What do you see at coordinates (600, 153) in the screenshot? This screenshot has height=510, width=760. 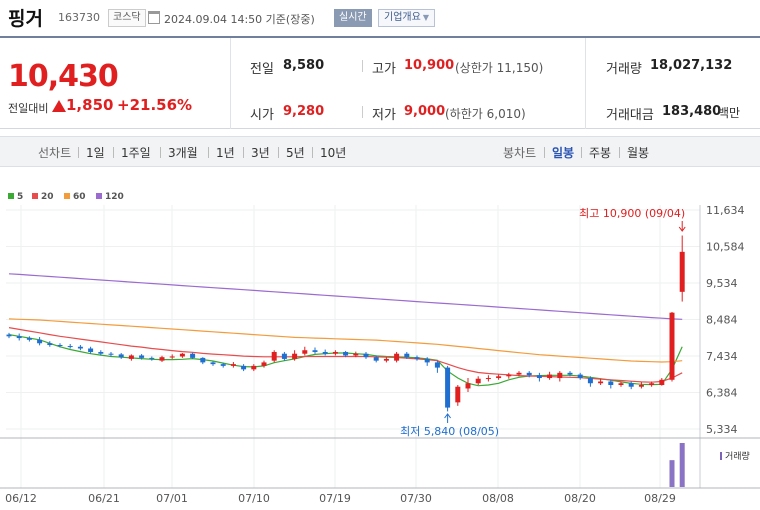 I see `tab-weekly: 주봉` at bounding box center [600, 153].